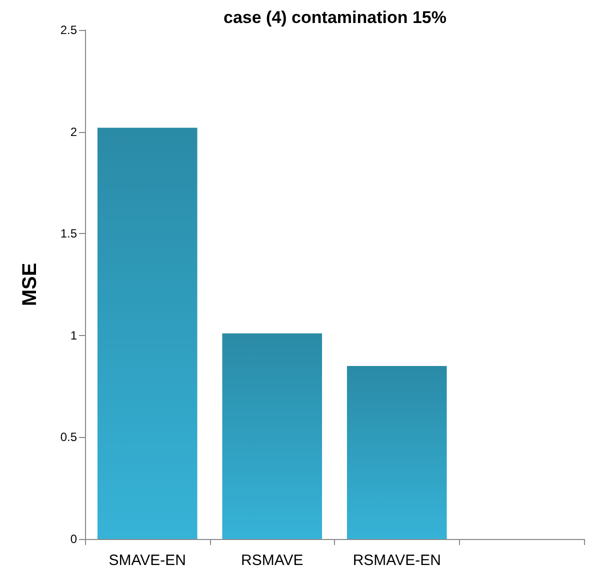 This screenshot has width=594, height=584. Describe the element at coordinates (74, 131) in the screenshot. I see `y-tick-label: 2` at that location.